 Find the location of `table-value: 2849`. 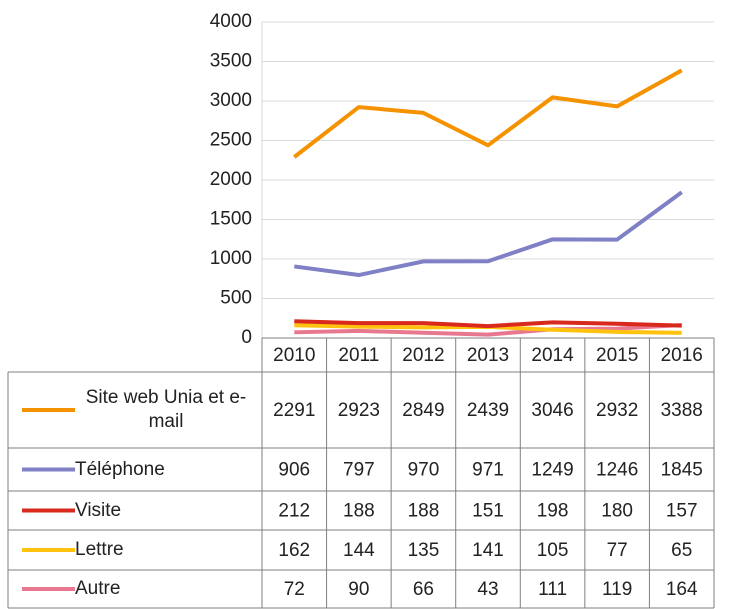

table-value: 2849 is located at coordinates (423, 410).